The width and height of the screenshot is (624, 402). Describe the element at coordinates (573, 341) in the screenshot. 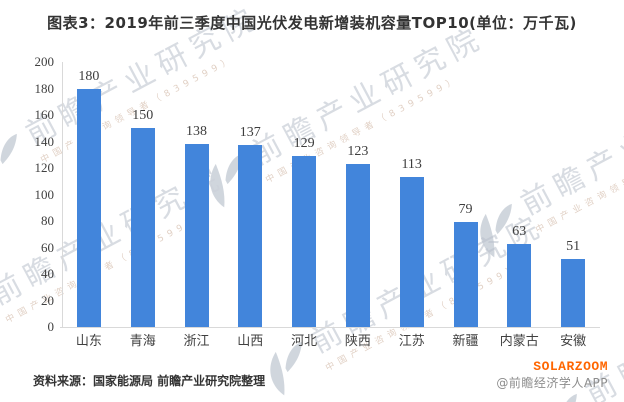

I see `x-tick-label: 安徽` at that location.